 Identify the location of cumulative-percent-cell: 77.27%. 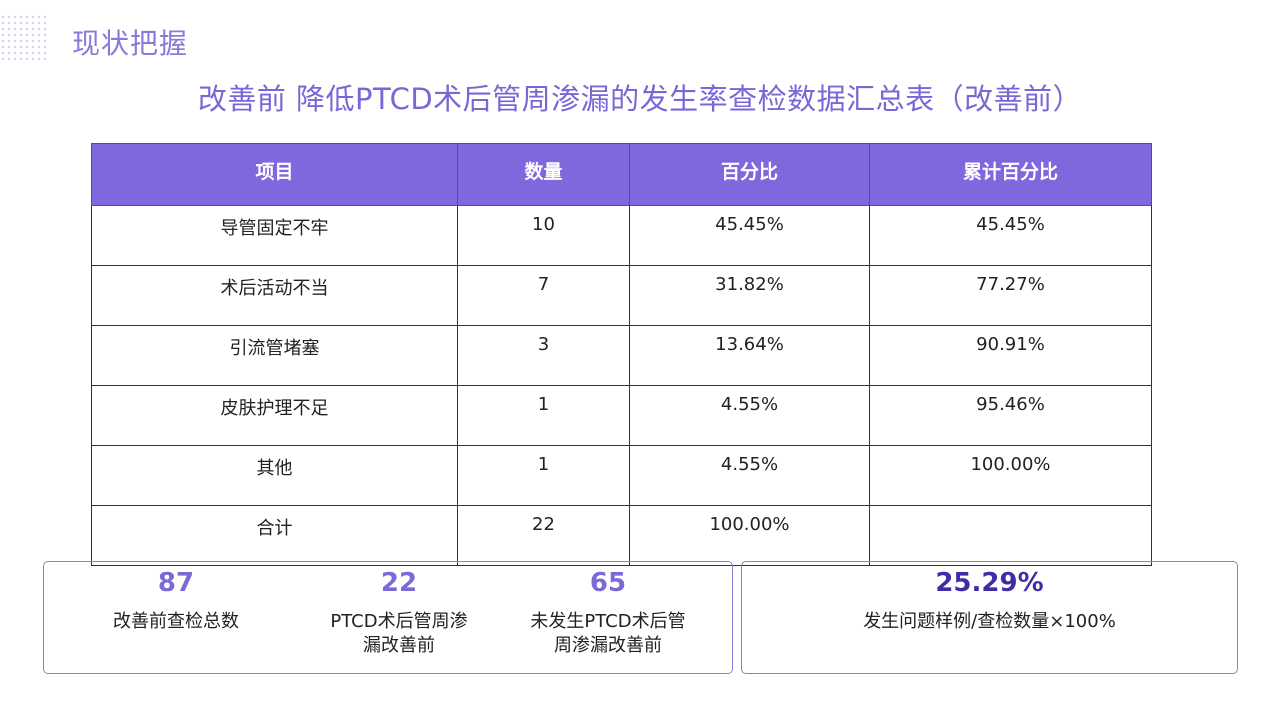
(1010, 295).